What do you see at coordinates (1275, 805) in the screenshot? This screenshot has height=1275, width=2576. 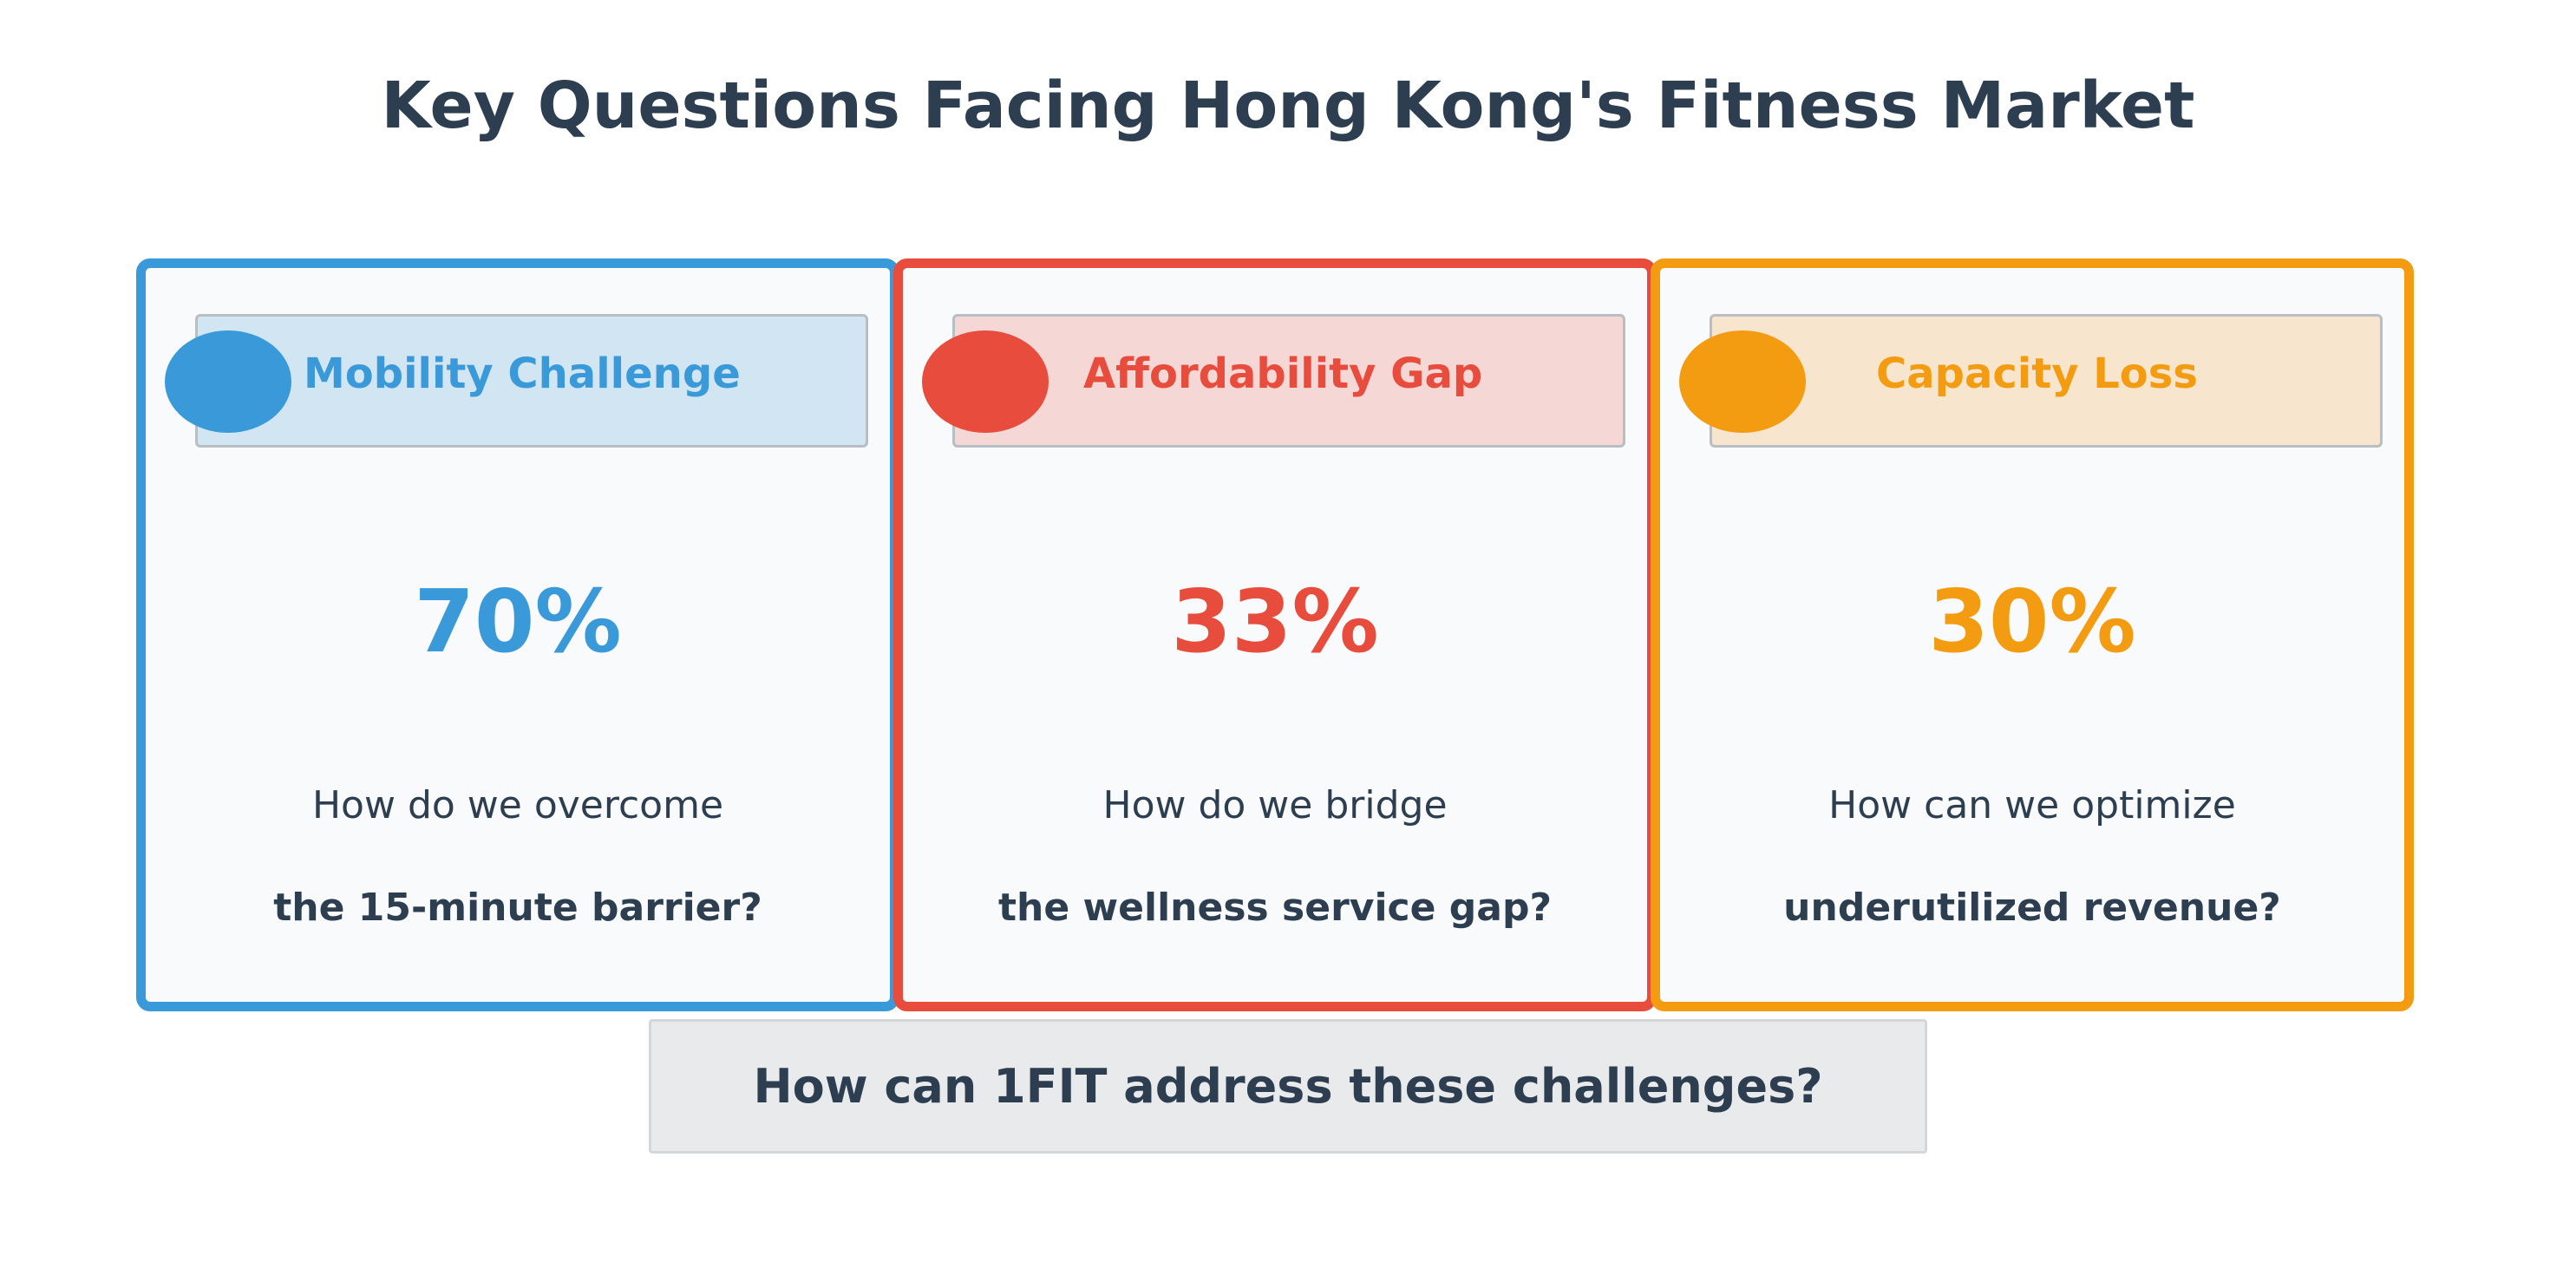 I see `card-question-line1: How do we bridge` at bounding box center [1275, 805].